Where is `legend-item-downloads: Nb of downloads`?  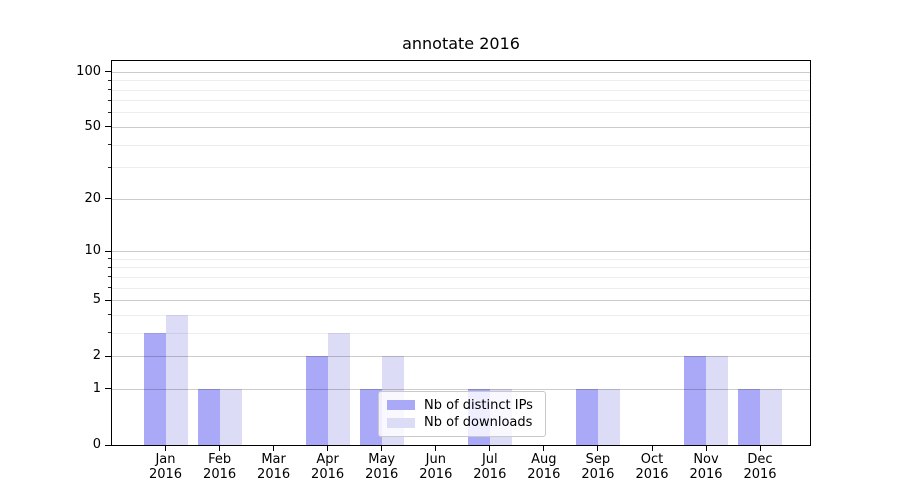 legend-item-downloads: Nb of downloads is located at coordinates (462, 422).